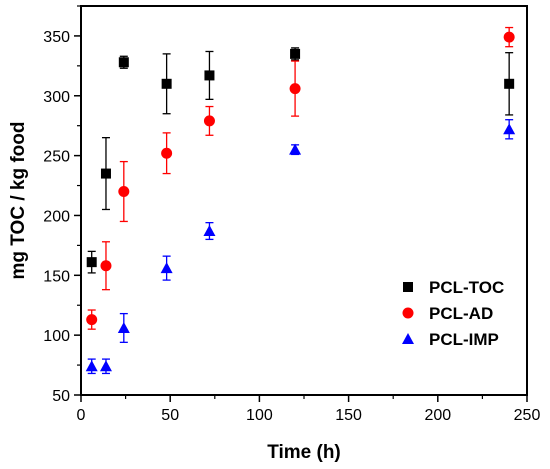 Image resolution: width=550 pixels, height=469 pixels. What do you see at coordinates (437, 415) in the screenshot?
I see `x-tick-label: 200` at bounding box center [437, 415].